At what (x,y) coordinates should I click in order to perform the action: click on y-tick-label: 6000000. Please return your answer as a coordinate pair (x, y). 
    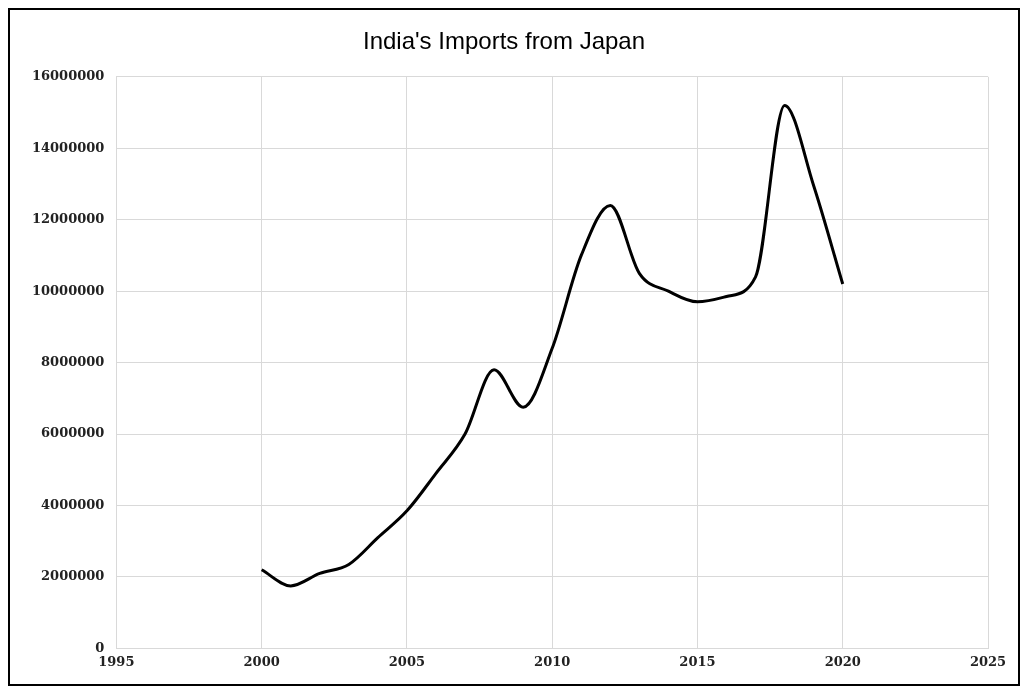
    Looking at the image, I should click on (73, 433).